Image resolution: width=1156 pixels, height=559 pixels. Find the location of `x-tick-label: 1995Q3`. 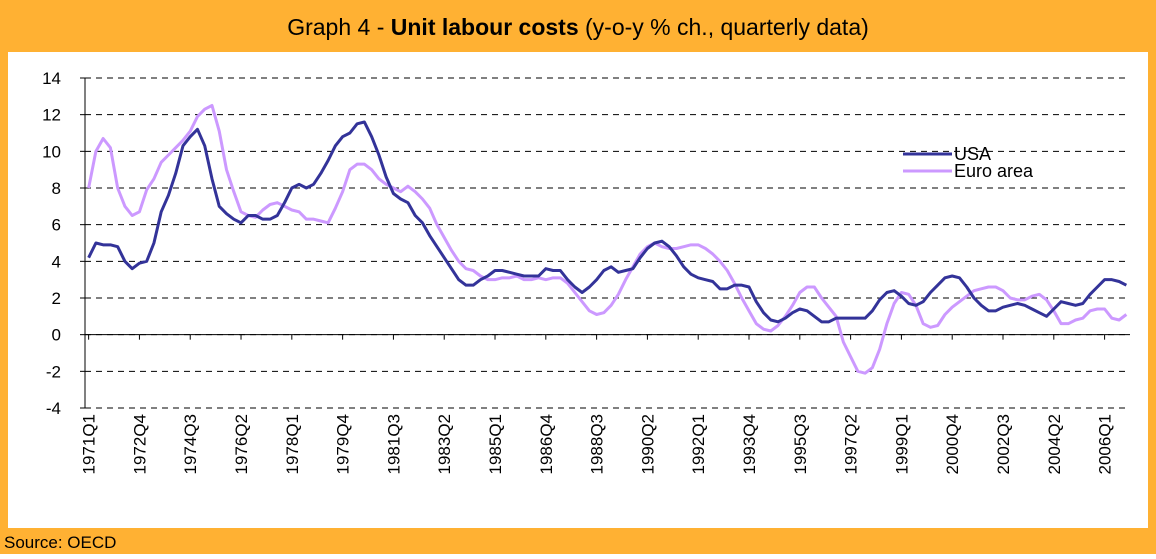

x-tick-label: 1995Q3 is located at coordinates (800, 444).